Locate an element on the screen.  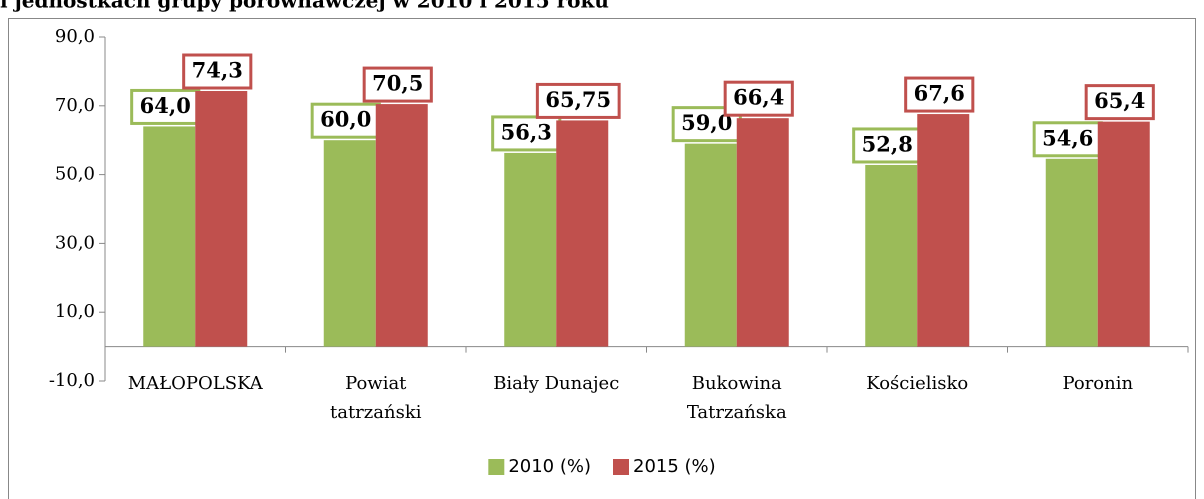
value-label: 66,4 is located at coordinates (758, 98).